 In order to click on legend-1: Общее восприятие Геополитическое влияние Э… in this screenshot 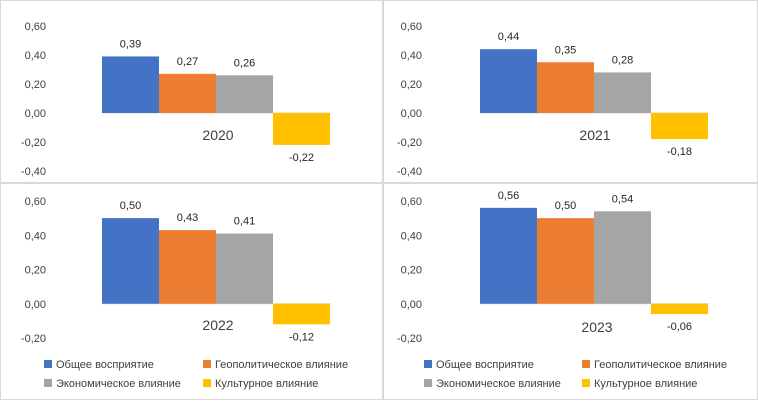, I will do `click(575, 374)`.